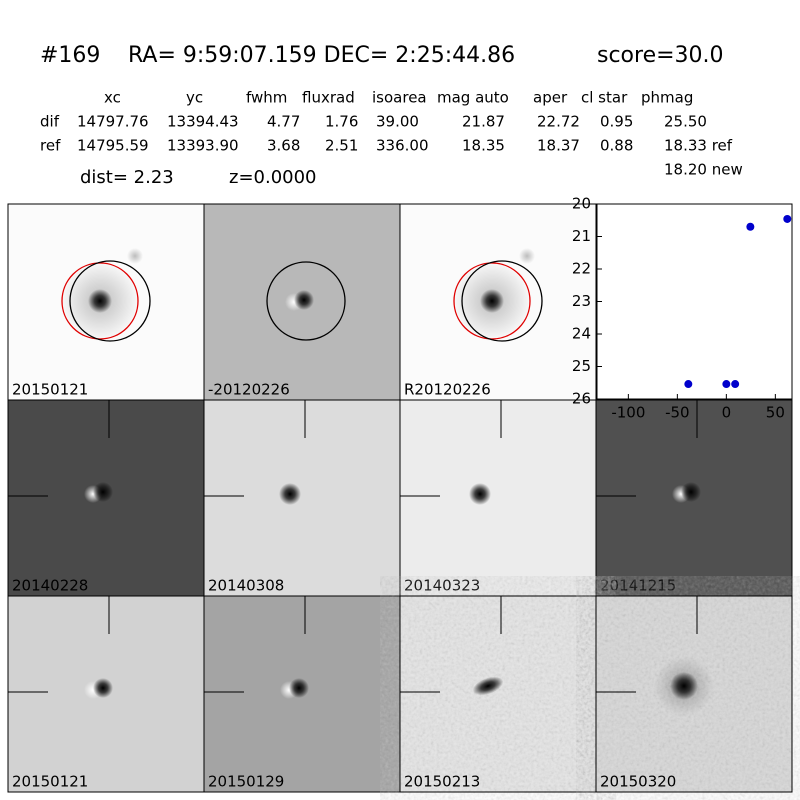 This screenshot has height=800, width=800. I want to click on image-panel: 20140228, so click(106, 498).